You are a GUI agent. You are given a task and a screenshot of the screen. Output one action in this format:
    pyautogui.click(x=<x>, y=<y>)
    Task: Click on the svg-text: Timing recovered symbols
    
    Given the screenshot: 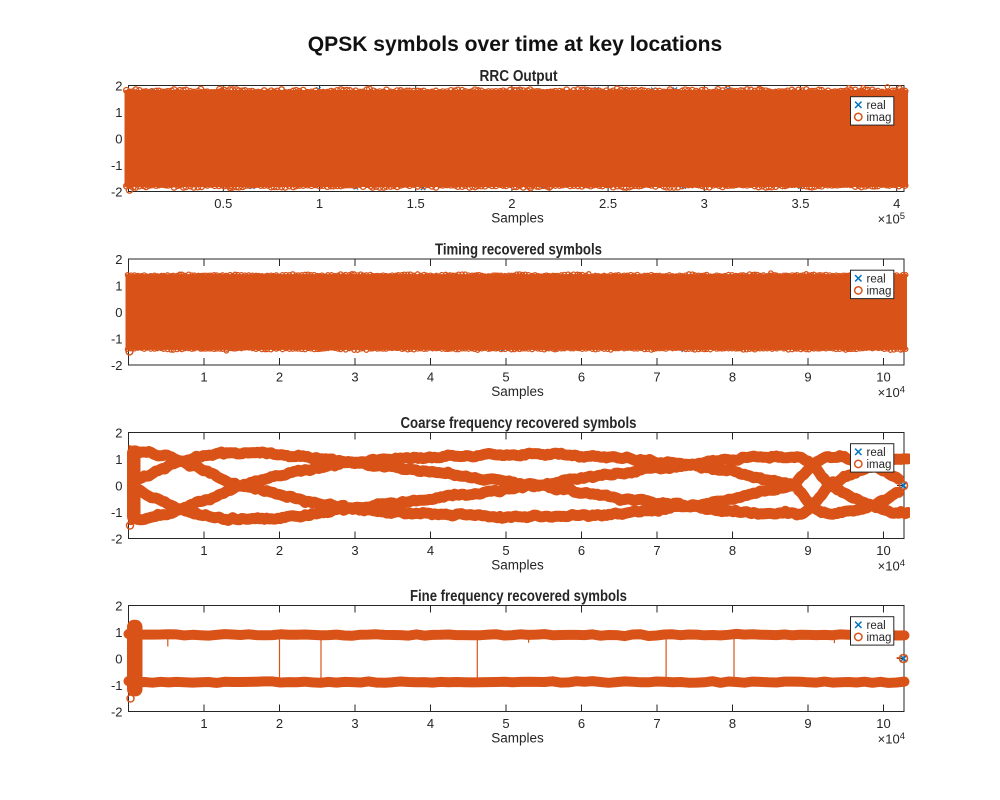 What is the action you would take?
    pyautogui.click(x=518, y=250)
    